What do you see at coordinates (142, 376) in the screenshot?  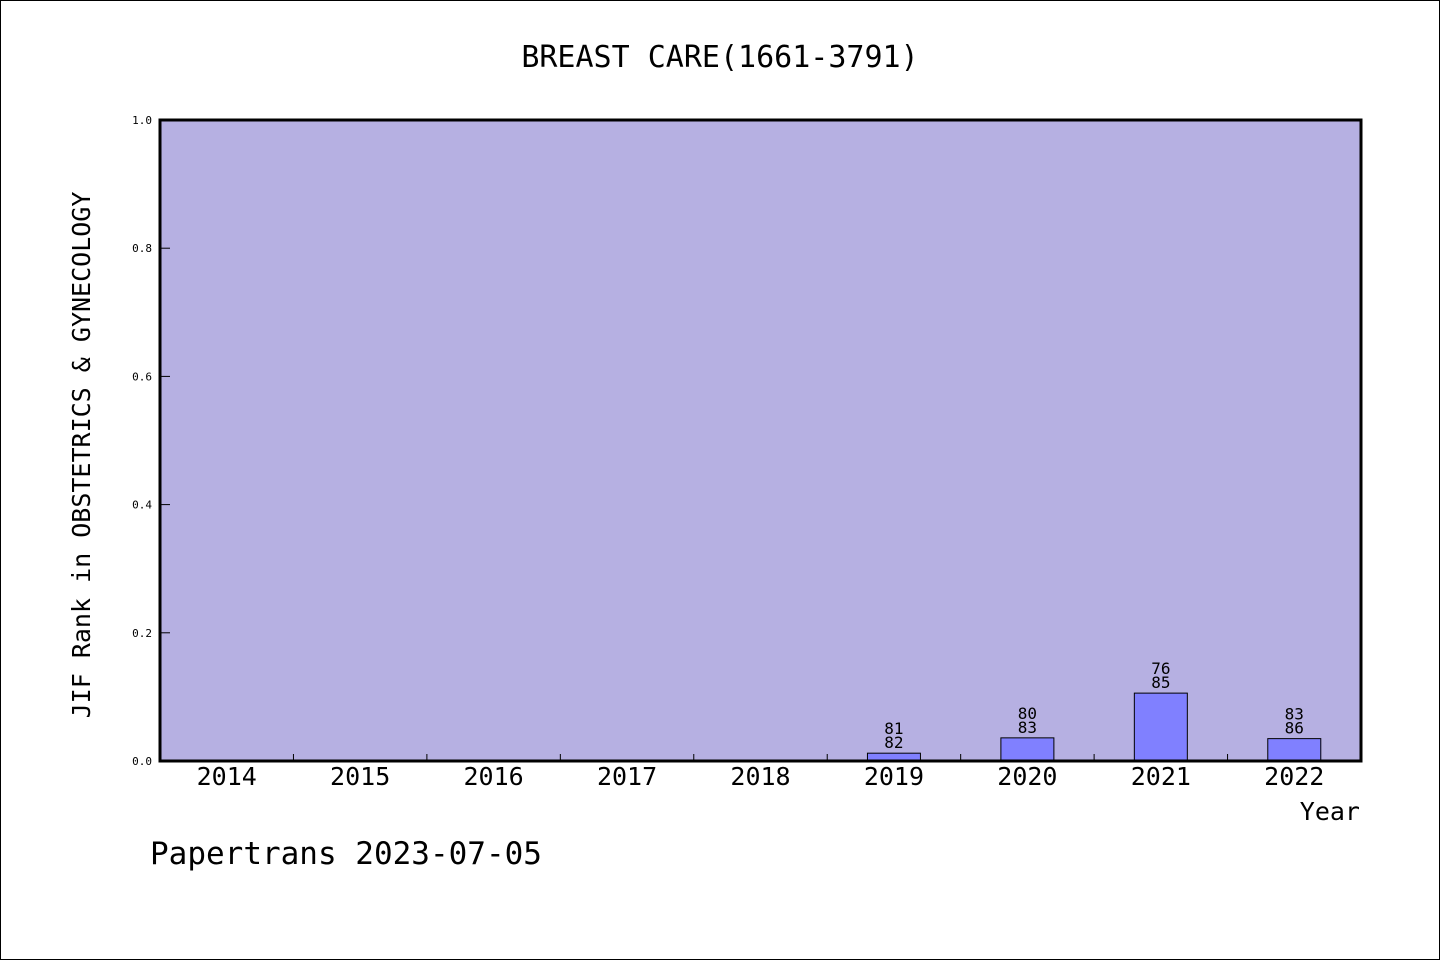 I see `y-tick-label: 0.6` at bounding box center [142, 376].